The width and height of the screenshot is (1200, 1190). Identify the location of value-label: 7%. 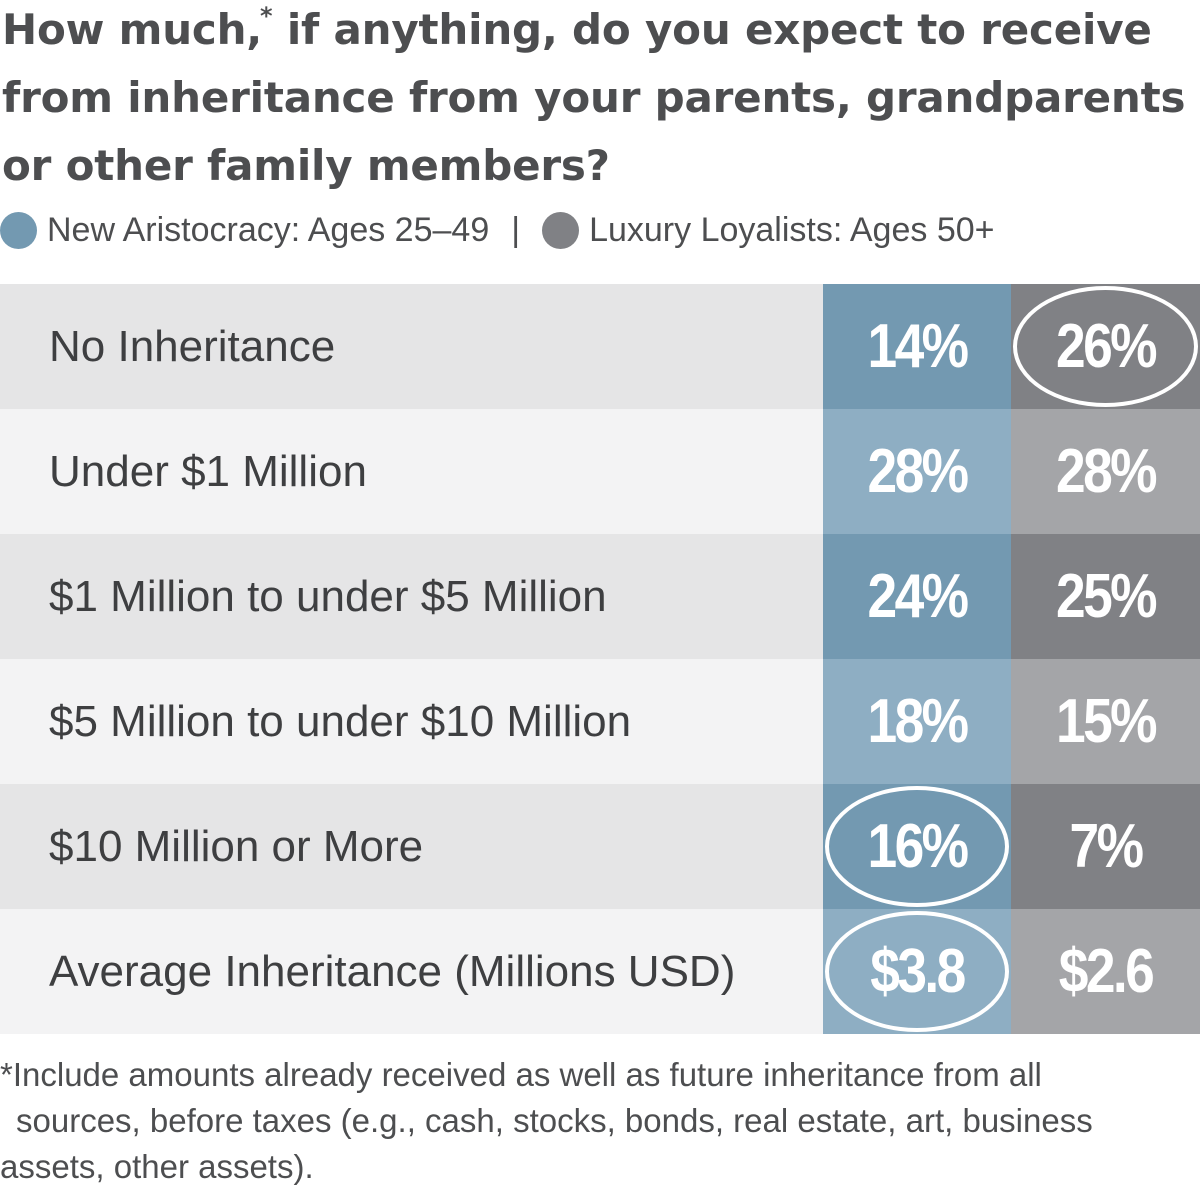
(1106, 846).